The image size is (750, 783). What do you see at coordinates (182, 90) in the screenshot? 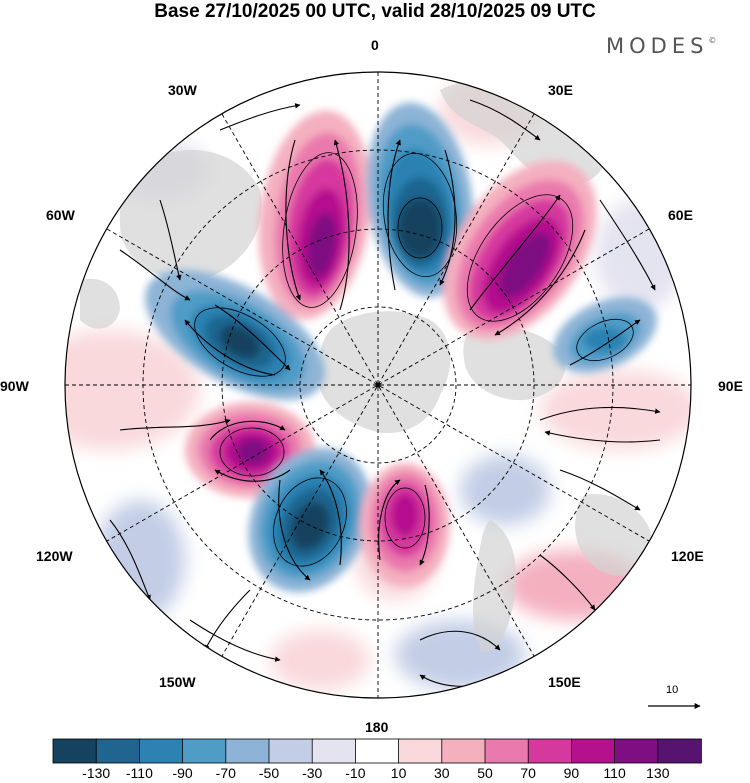
I see `label-lon-30W: 30W` at bounding box center [182, 90].